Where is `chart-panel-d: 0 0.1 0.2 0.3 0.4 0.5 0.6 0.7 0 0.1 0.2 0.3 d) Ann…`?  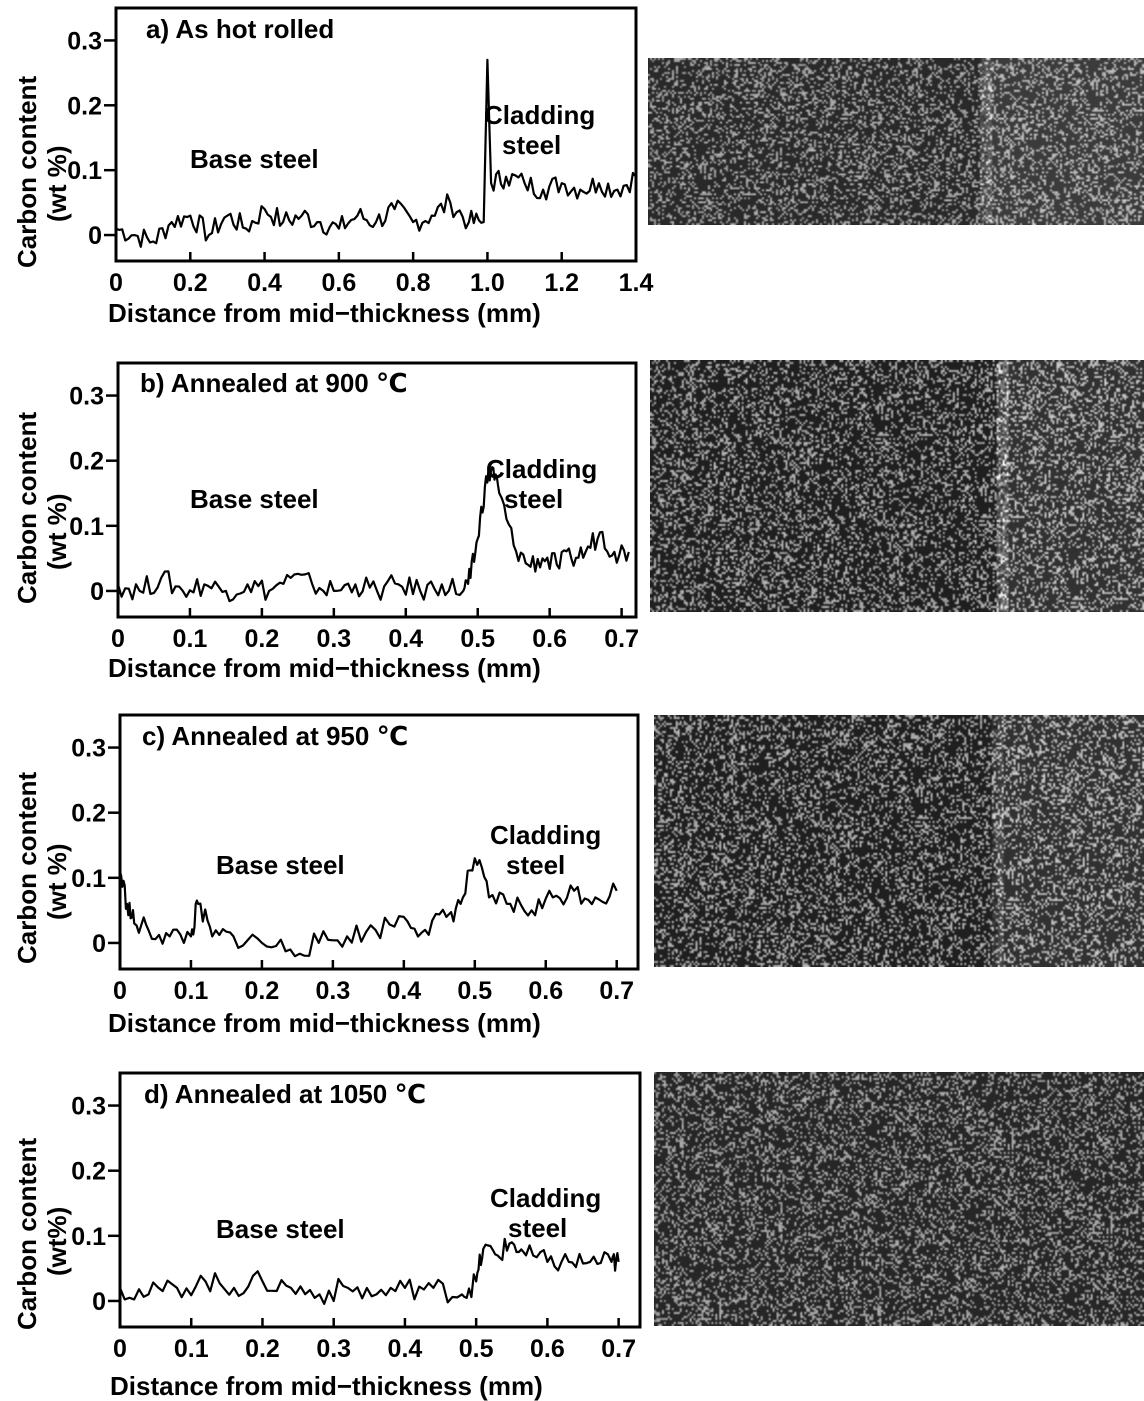
chart-panel-d: 0 0.1 0.2 0.3 0.4 0.5 0.6 0.7 0 0.1 0.2 0.3 d) Ann… is located at coordinates (327, 1236).